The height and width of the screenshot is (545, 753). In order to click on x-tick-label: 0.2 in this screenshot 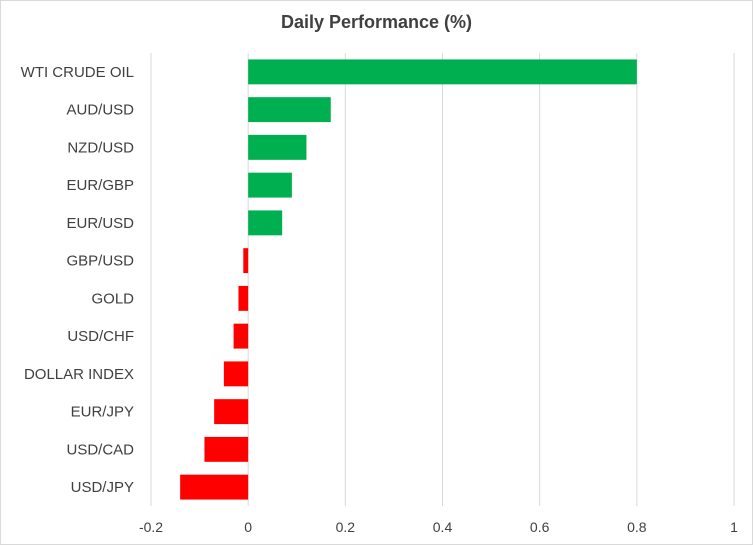, I will do `click(346, 527)`.